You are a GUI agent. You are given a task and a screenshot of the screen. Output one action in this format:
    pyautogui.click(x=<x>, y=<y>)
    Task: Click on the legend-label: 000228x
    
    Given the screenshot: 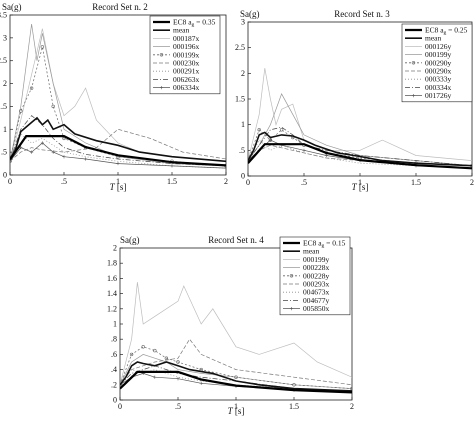 What is the action you would take?
    pyautogui.click(x=316, y=267)
    